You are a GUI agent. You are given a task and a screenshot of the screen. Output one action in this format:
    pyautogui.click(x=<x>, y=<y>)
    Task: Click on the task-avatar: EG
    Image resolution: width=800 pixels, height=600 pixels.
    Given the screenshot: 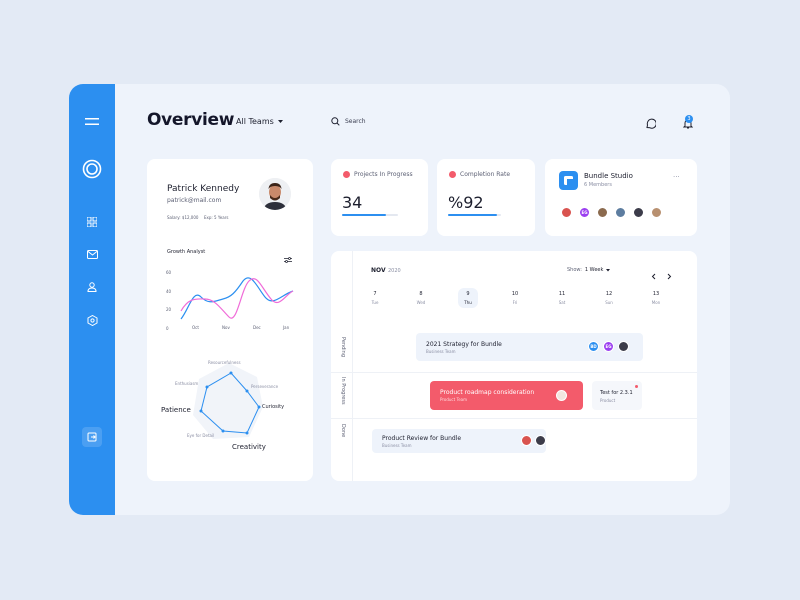 What is the action you would take?
    pyautogui.click(x=608, y=346)
    